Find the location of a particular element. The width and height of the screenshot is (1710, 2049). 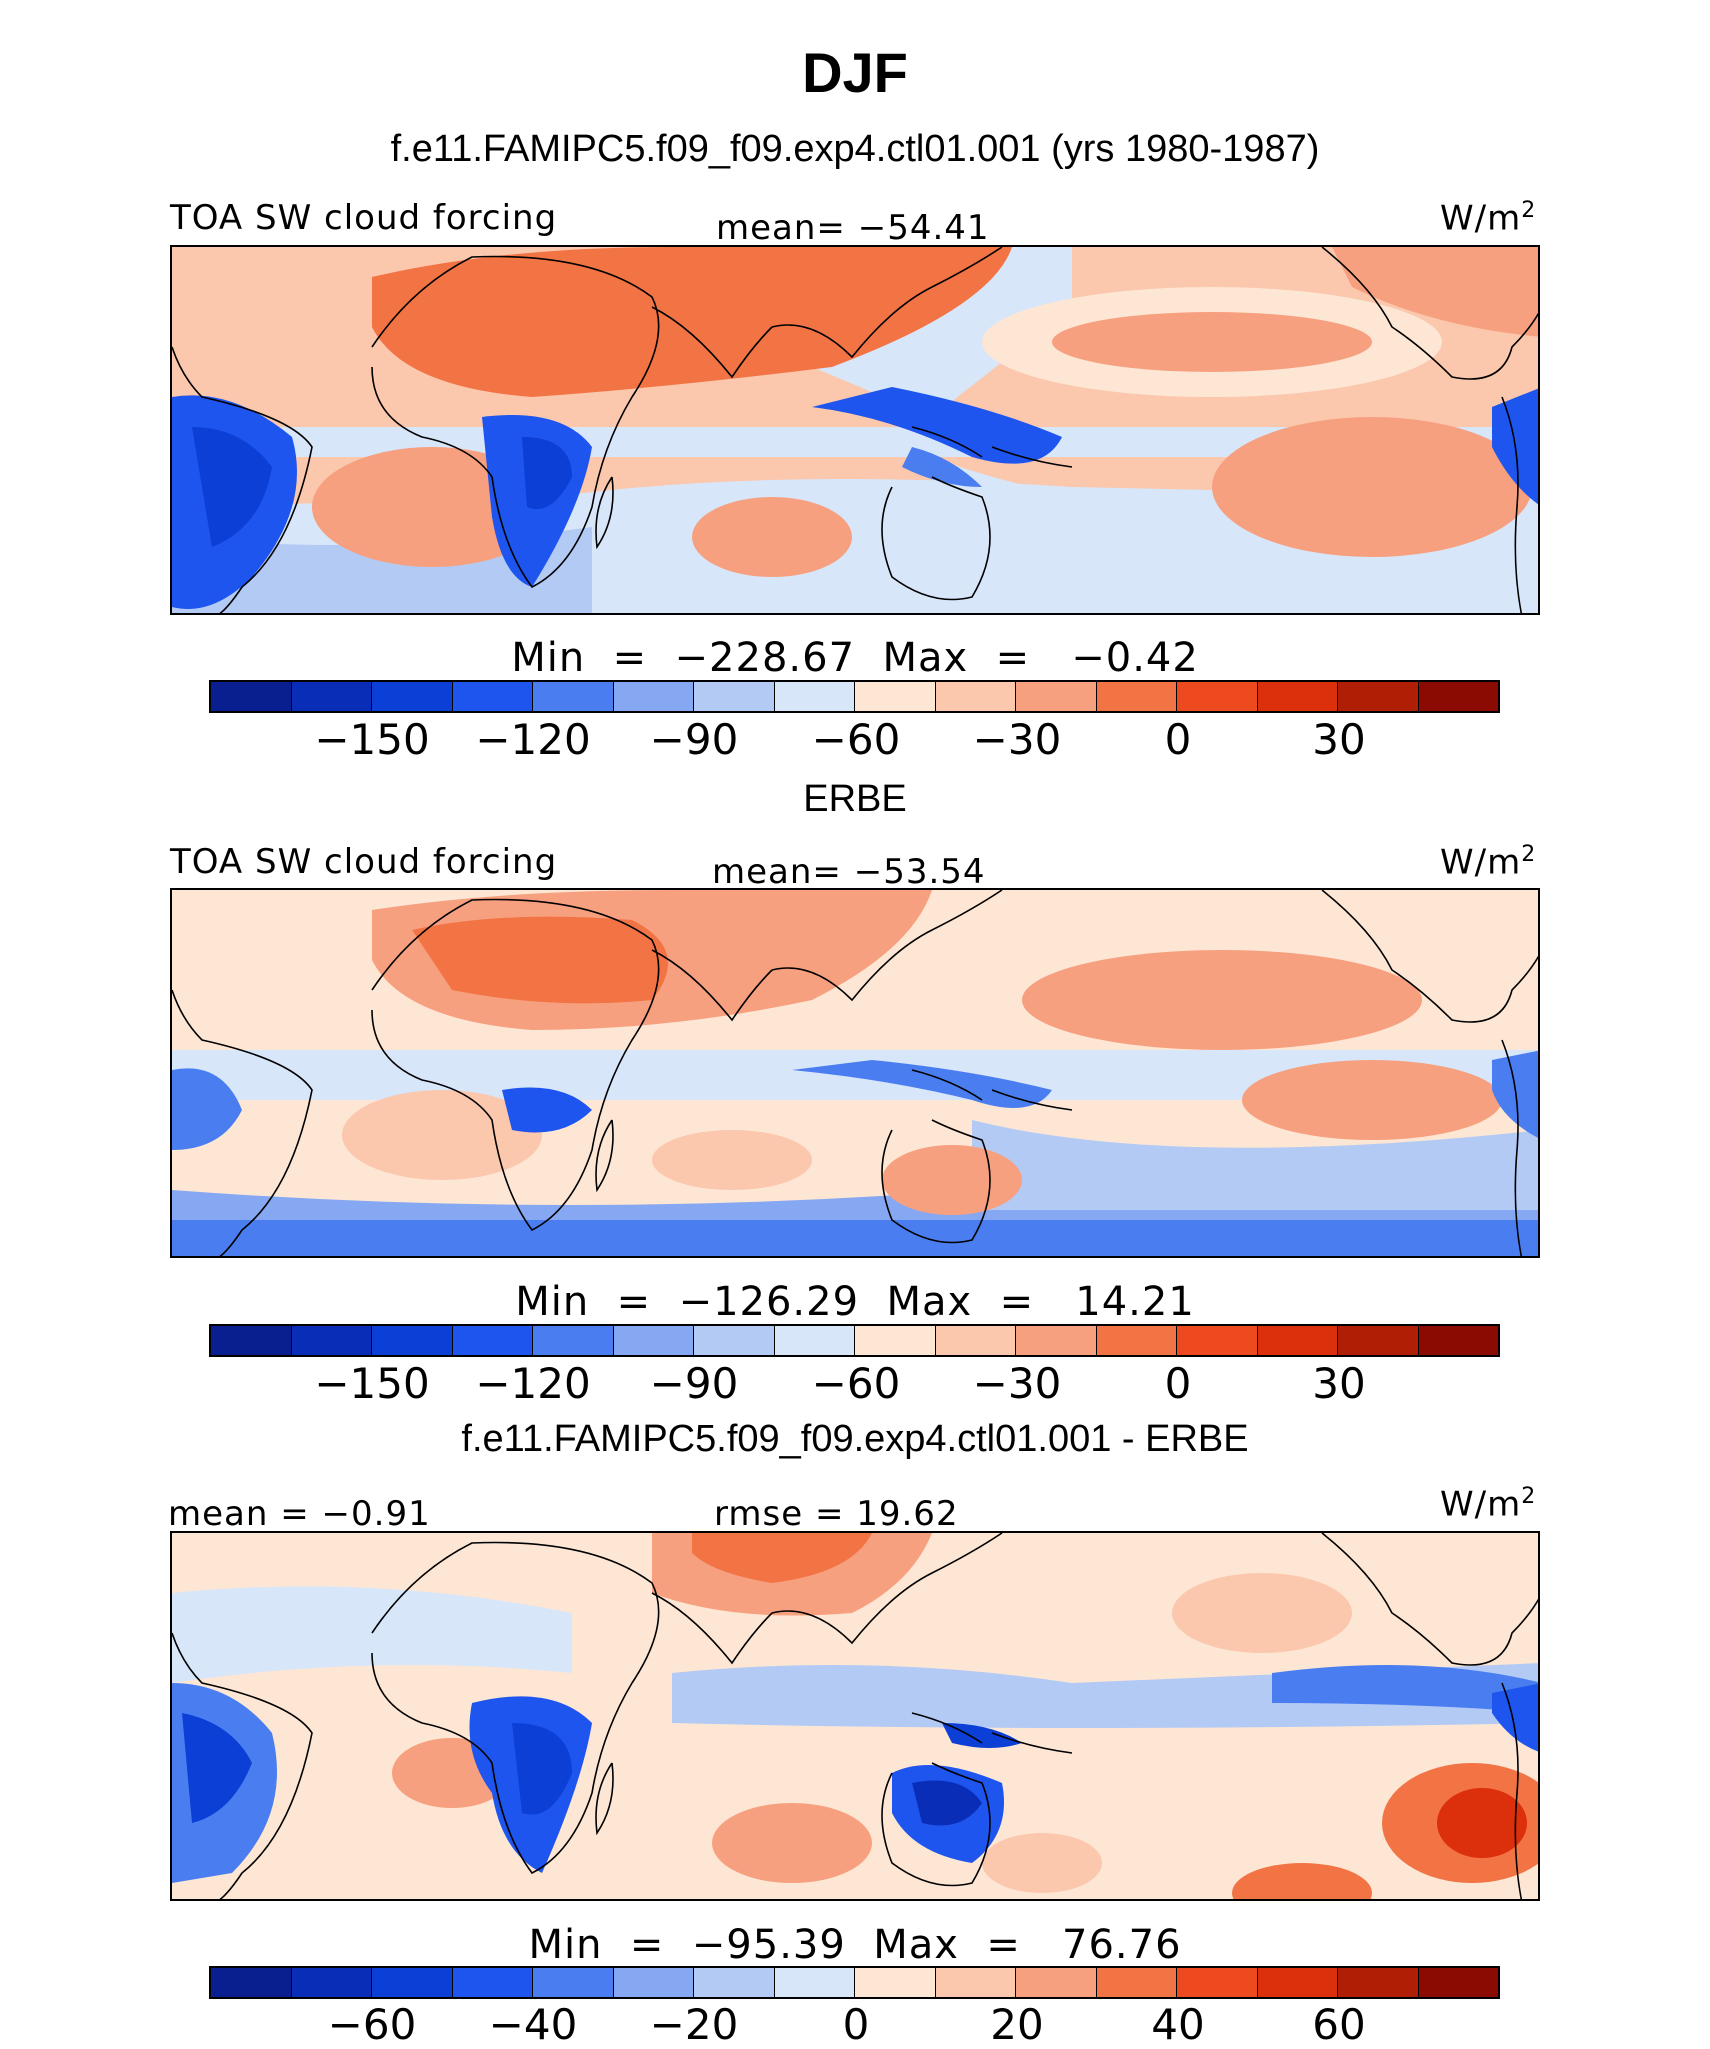

panel-3-tick: 0 is located at coordinates (856, 2024).